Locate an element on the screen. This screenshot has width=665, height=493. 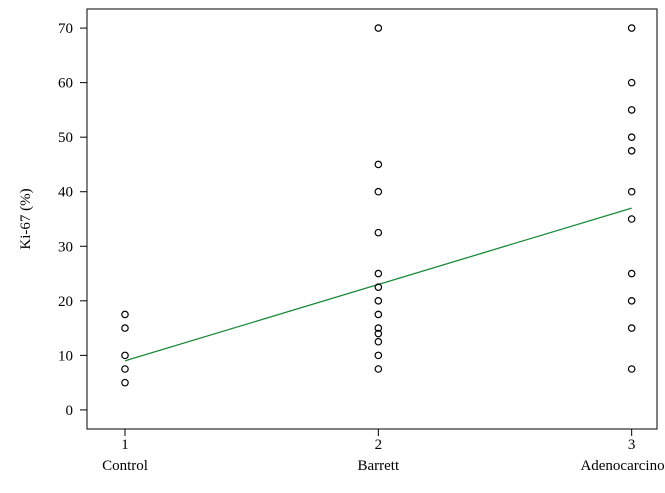
y-tick-label: 20 is located at coordinates (65, 302).